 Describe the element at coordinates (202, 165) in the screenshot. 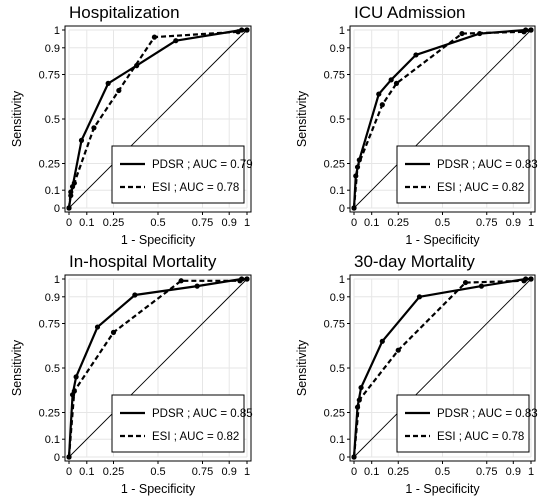

I see `legend-label: PDSR ; AUC = 0.79` at that location.